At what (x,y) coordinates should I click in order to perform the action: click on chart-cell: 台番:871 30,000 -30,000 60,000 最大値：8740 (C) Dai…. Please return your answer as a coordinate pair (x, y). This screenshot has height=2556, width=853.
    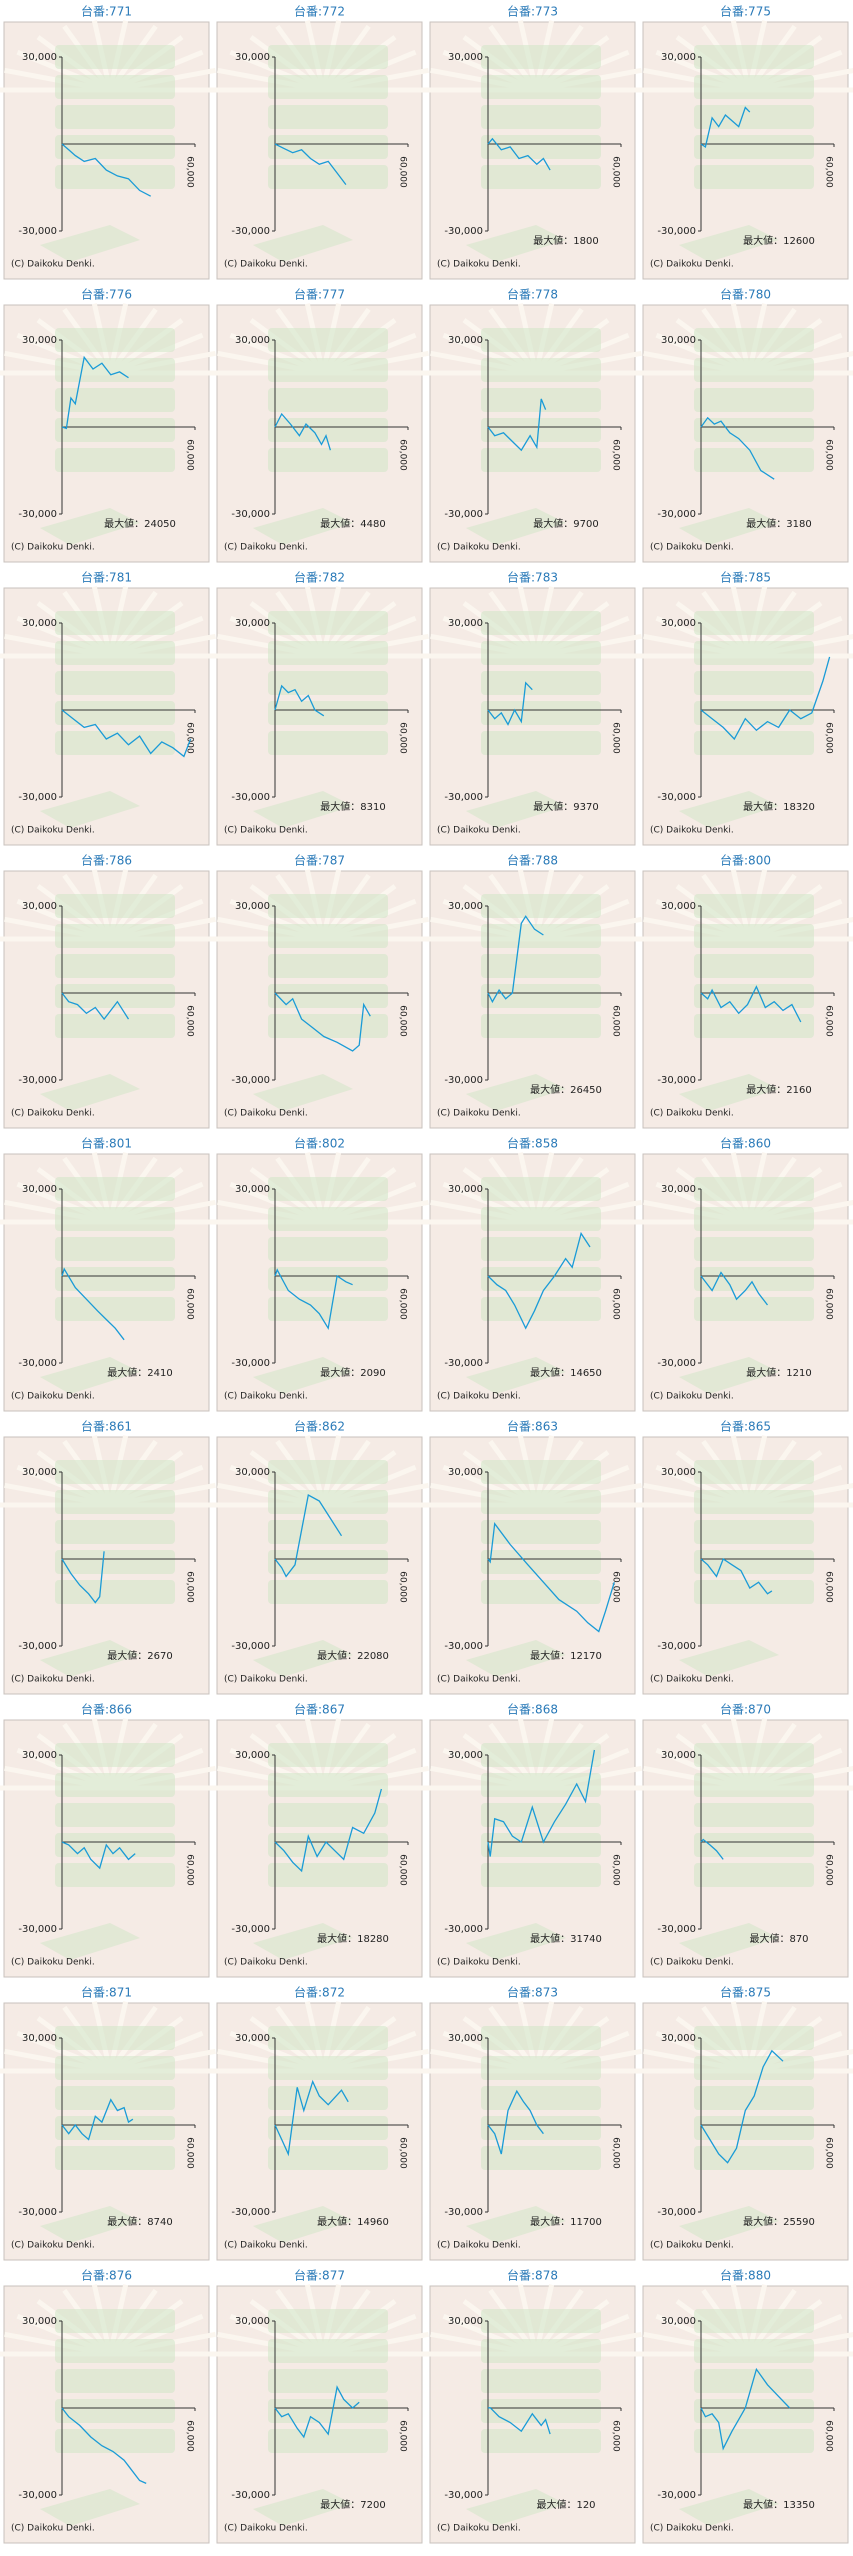
    Looking at the image, I should click on (110, 2123).